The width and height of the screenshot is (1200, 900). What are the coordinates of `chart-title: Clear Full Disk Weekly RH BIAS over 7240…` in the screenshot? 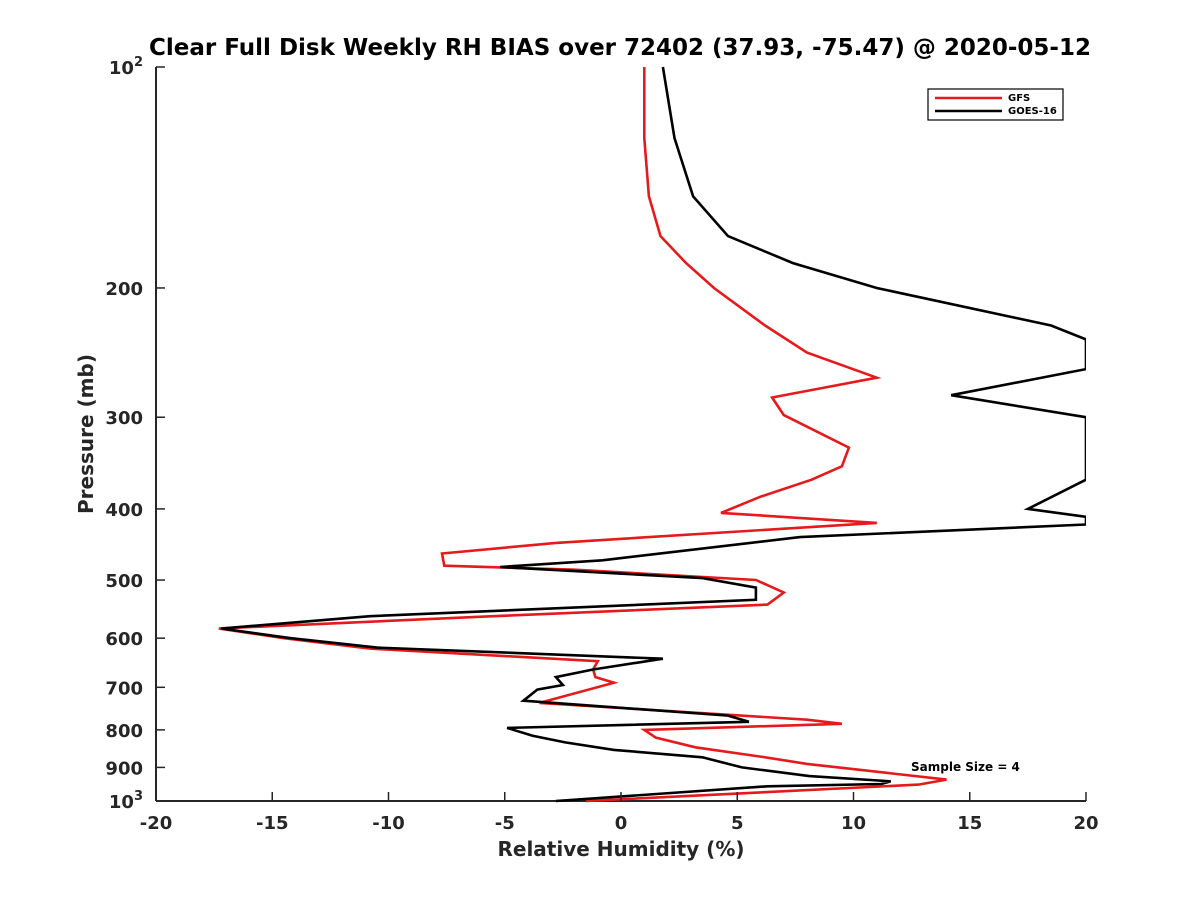 It's located at (620, 48).